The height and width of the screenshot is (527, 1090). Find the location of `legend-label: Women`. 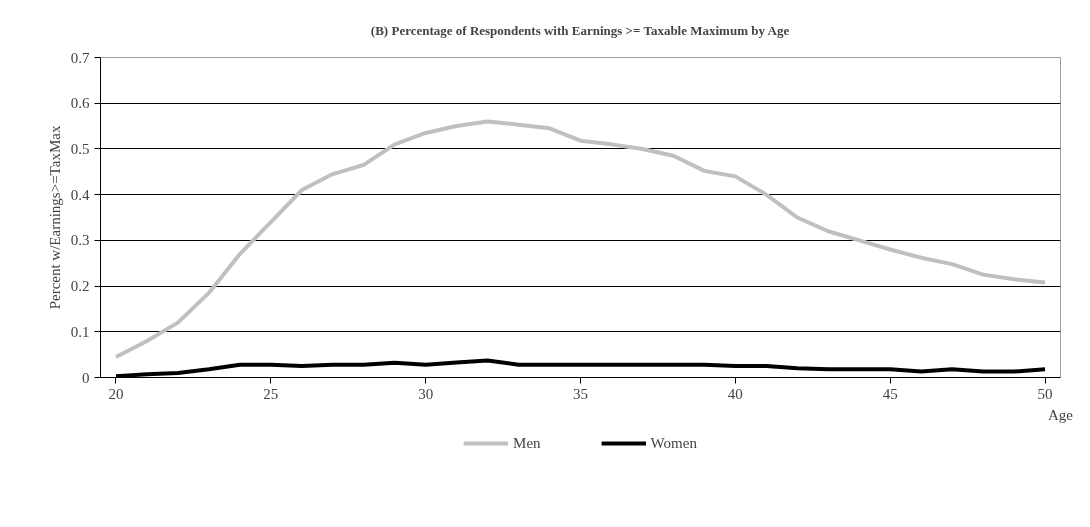

legend-label: Women is located at coordinates (673, 443).